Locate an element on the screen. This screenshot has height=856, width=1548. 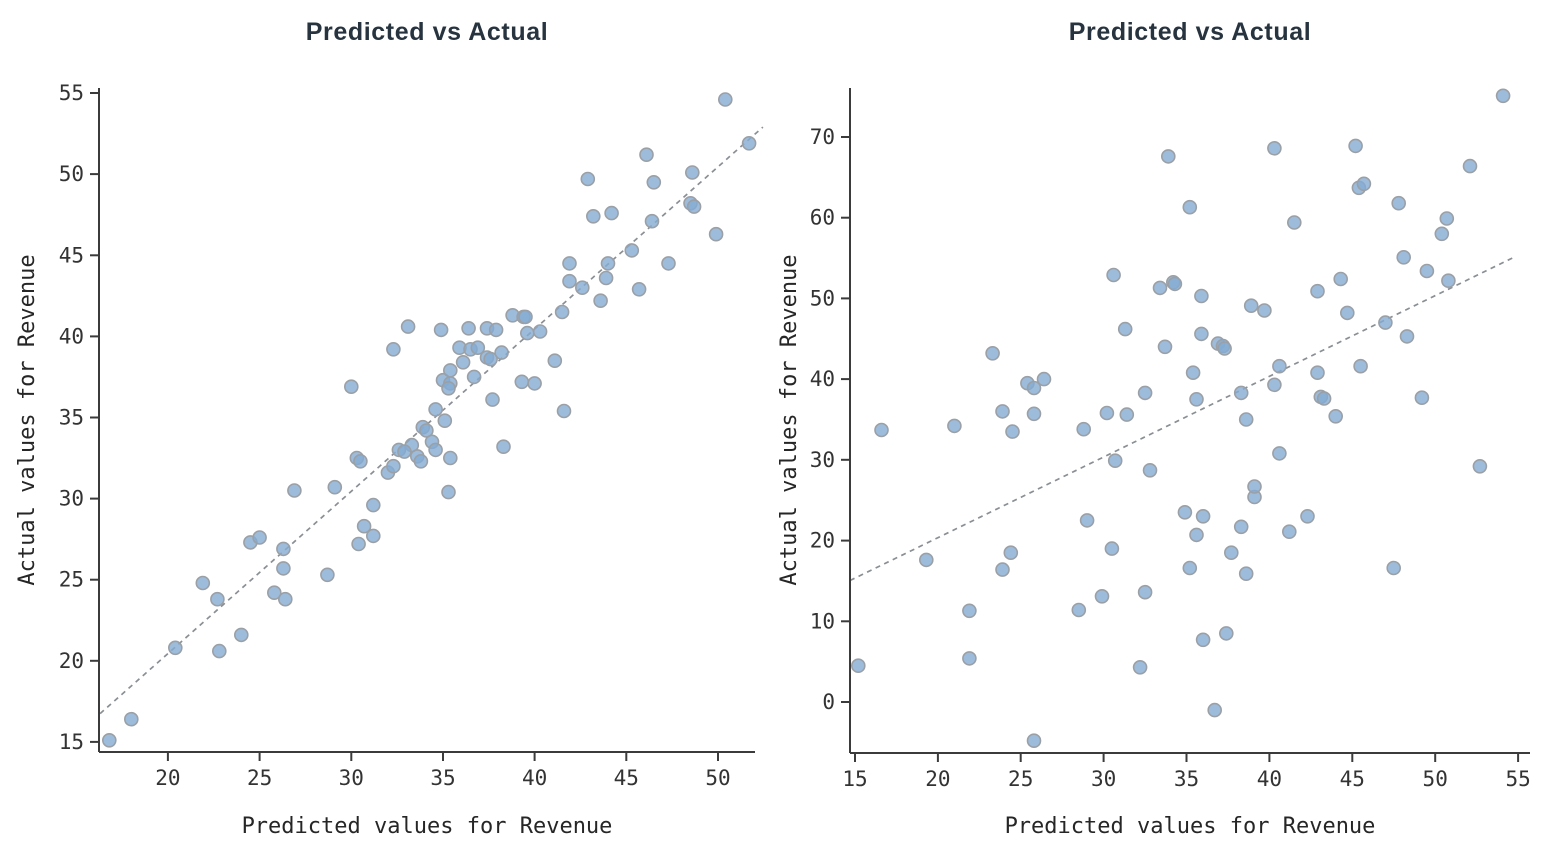
left-plot-ylabel: Actual values for Revenue is located at coordinates (27, 419).